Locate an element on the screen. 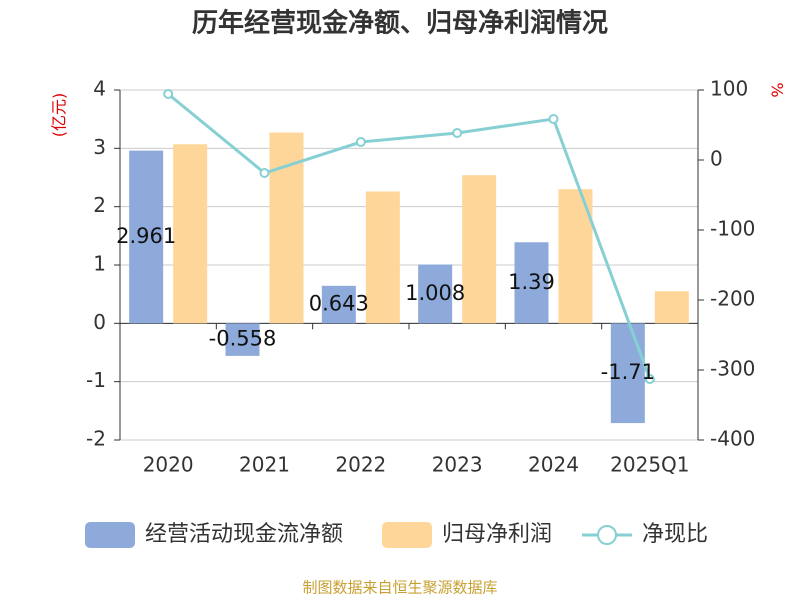 Image resolution: width=800 pixels, height=600 pixels. x-tick-label: 2023 is located at coordinates (457, 465).